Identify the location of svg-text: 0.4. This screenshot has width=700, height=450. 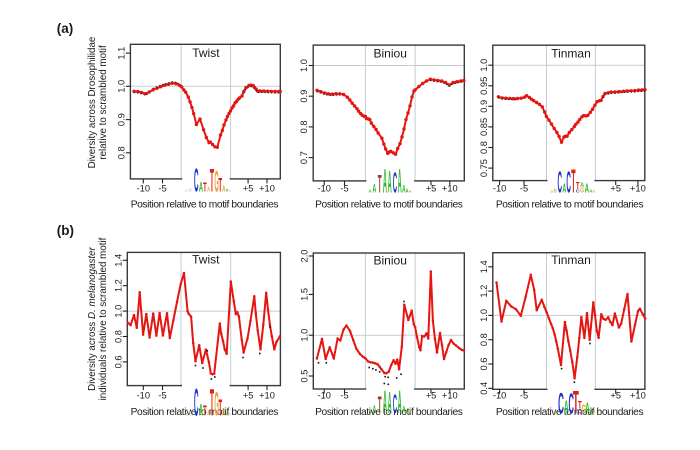
(484, 388).